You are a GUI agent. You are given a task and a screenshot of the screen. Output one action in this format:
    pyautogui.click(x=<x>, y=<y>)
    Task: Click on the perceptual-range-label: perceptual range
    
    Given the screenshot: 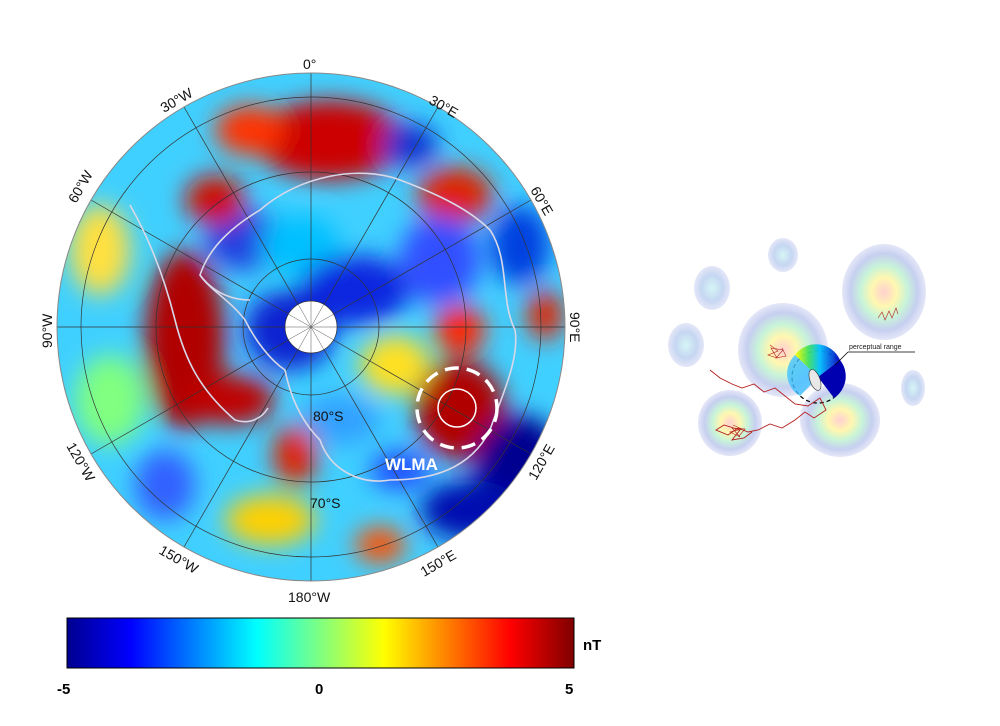 What is the action you would take?
    pyautogui.click(x=875, y=347)
    